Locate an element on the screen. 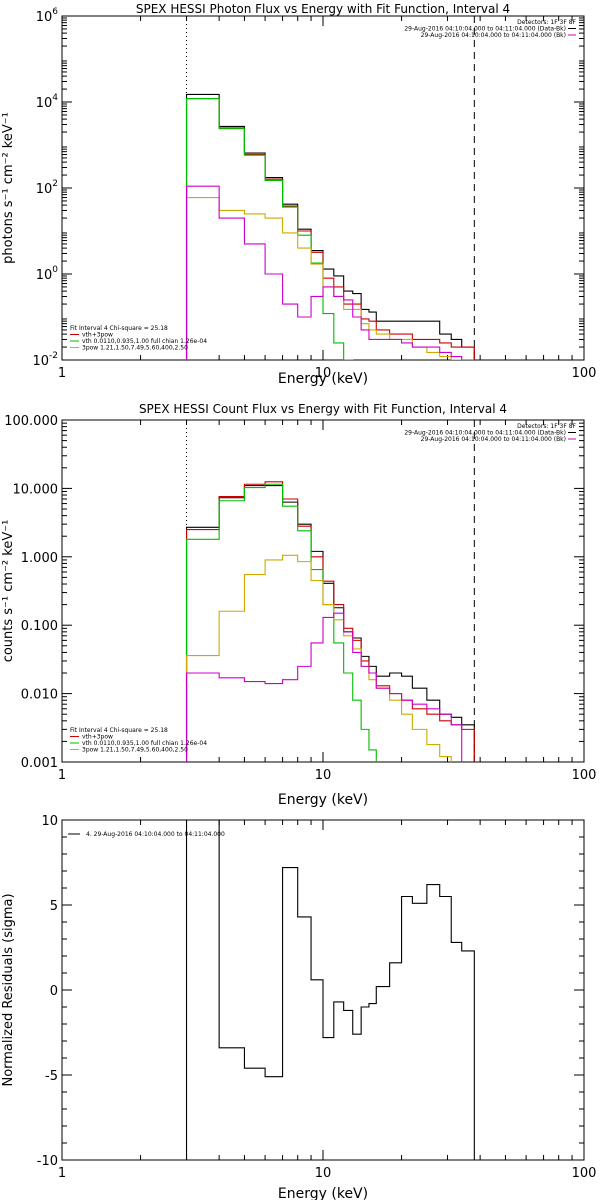 The height and width of the screenshot is (1200, 600). y-tick-label: 0.001 is located at coordinates (39, 763).